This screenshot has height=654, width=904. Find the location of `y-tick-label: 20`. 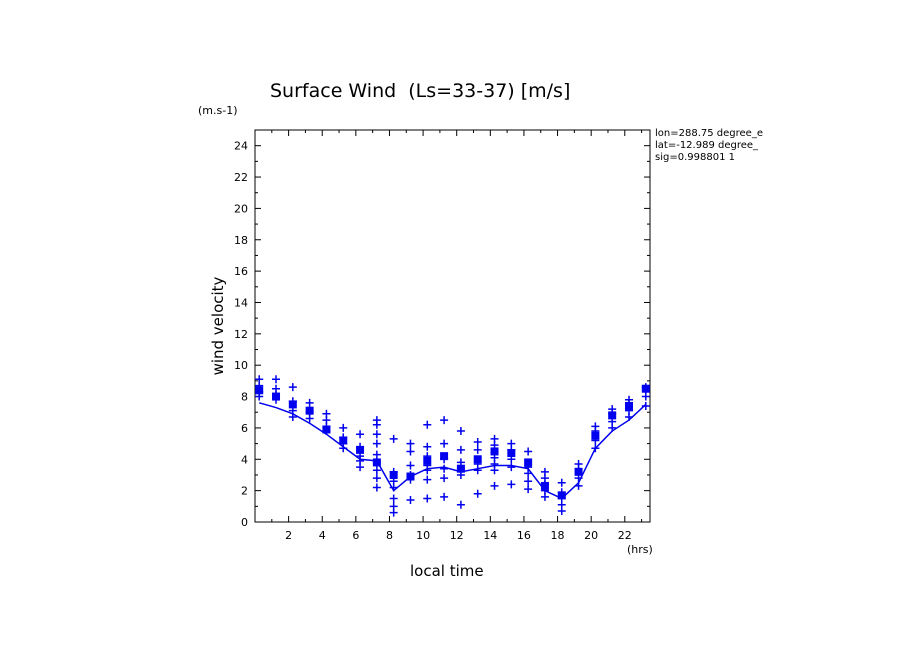

y-tick-label: 20 is located at coordinates (241, 208).